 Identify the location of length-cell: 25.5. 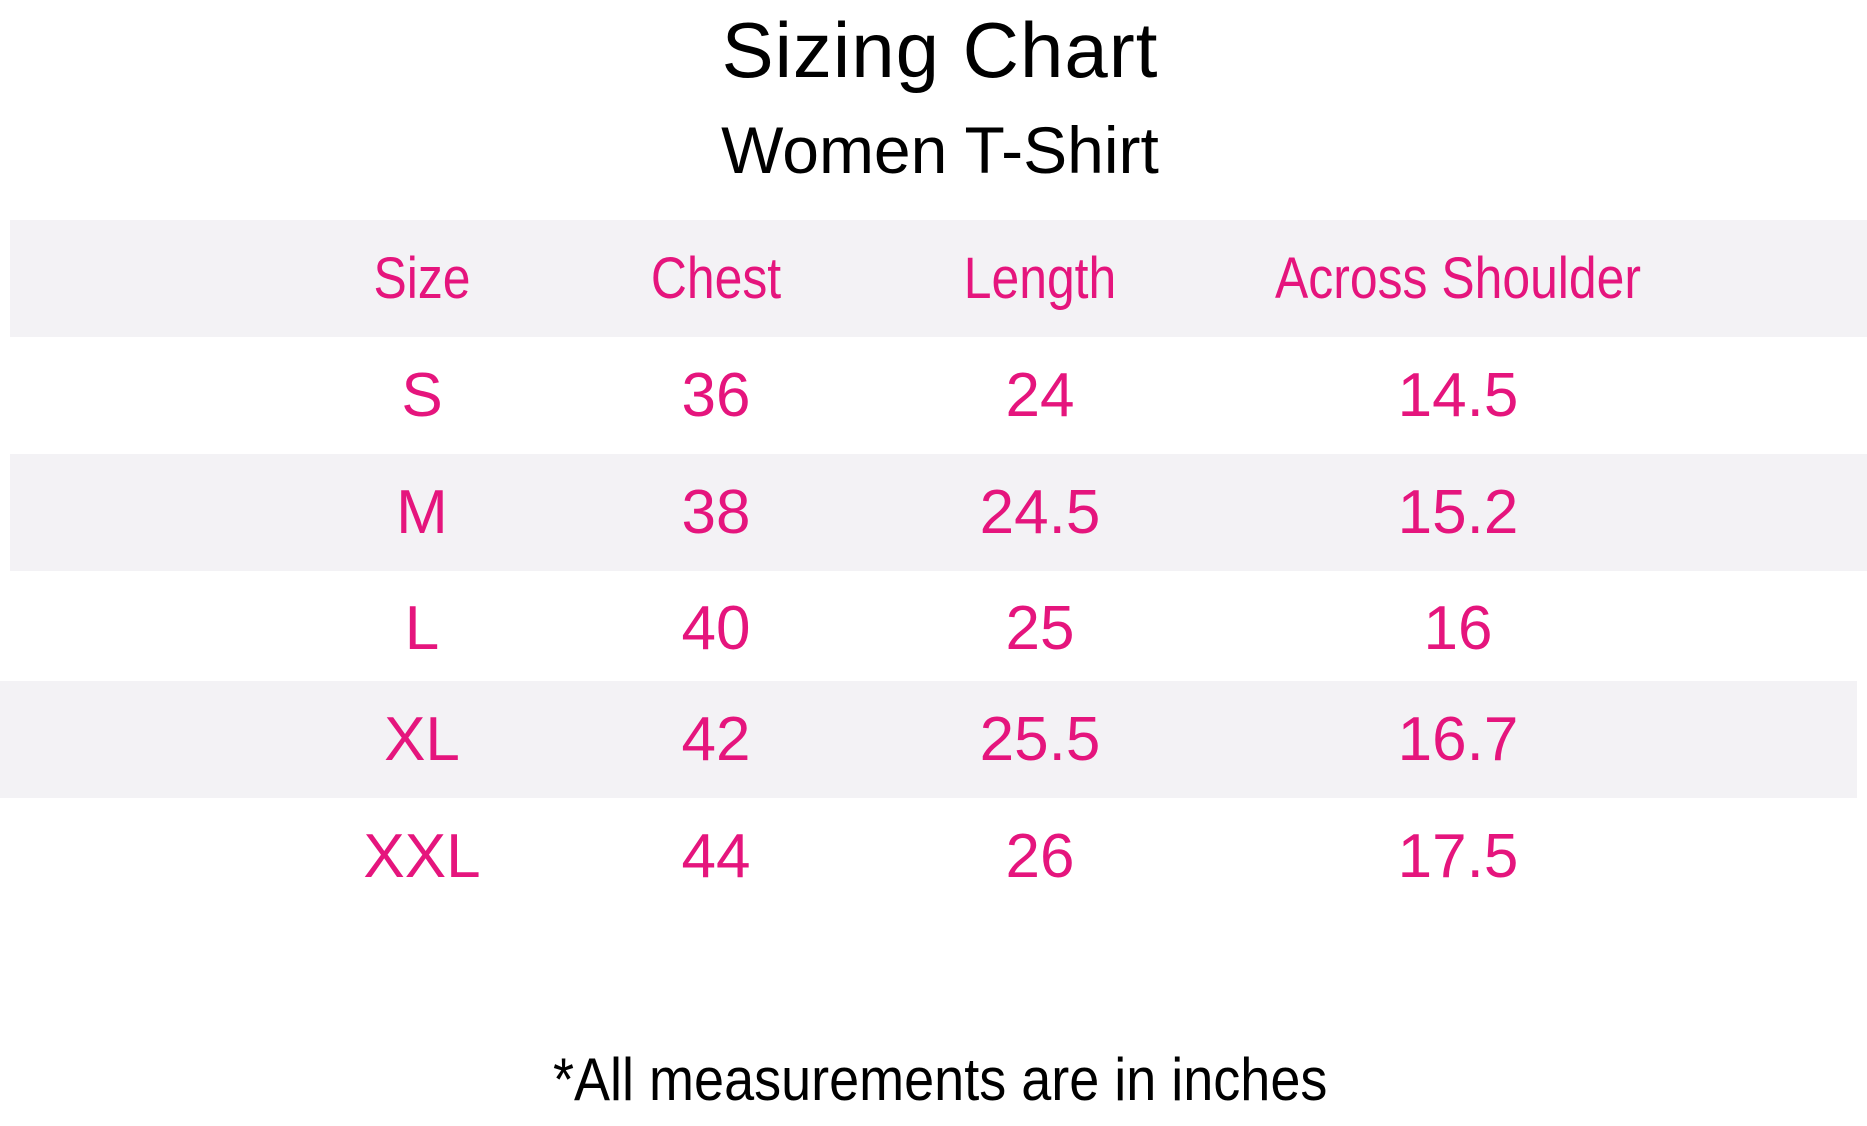
(1040, 739).